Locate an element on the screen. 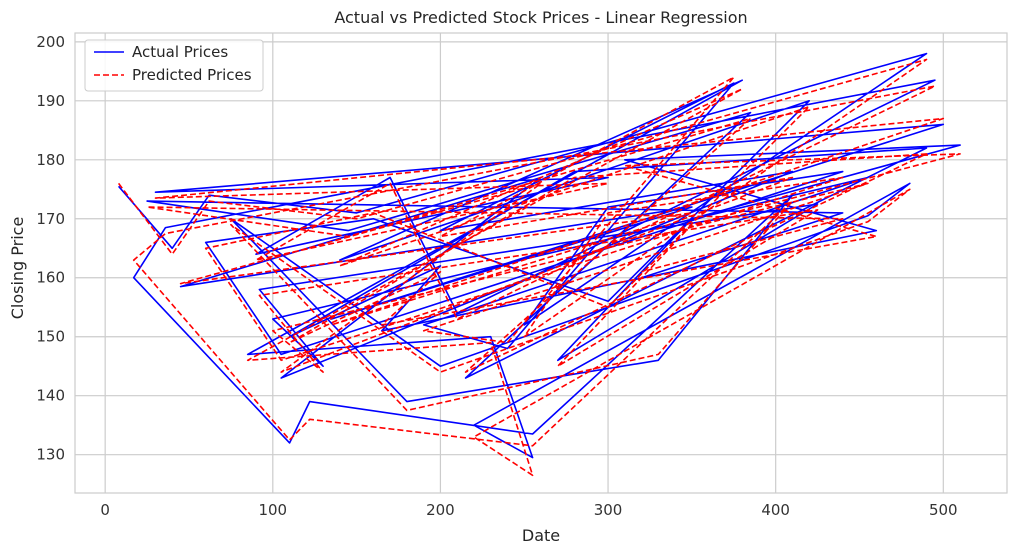 This screenshot has height=556, width=1015. x-tick-label: 500 is located at coordinates (943, 510).